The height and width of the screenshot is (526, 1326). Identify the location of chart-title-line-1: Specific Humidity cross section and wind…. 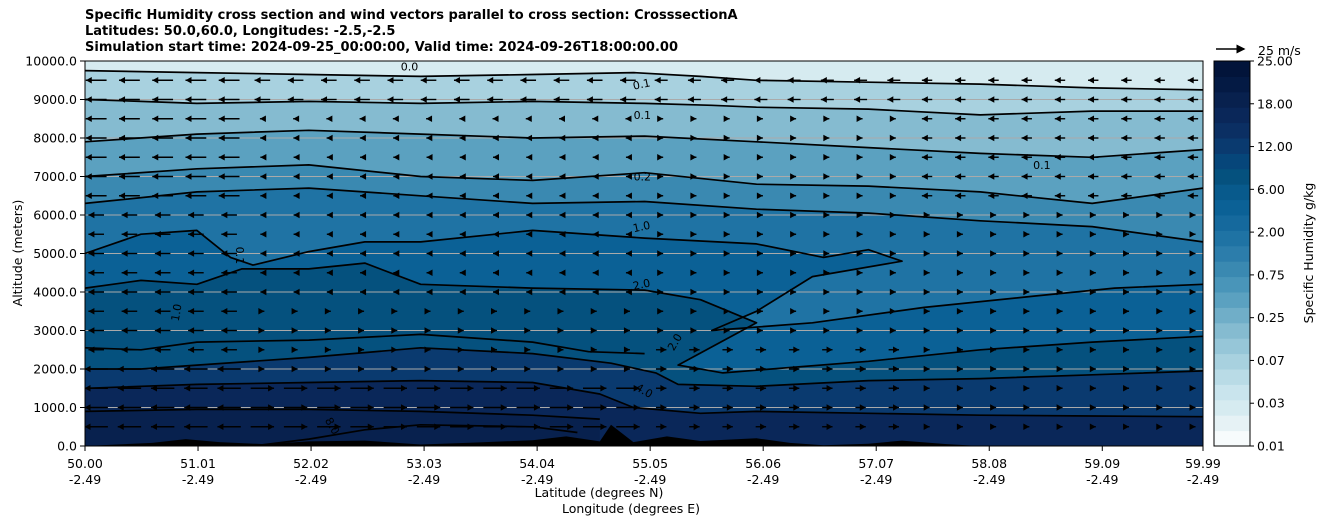
(411, 15).